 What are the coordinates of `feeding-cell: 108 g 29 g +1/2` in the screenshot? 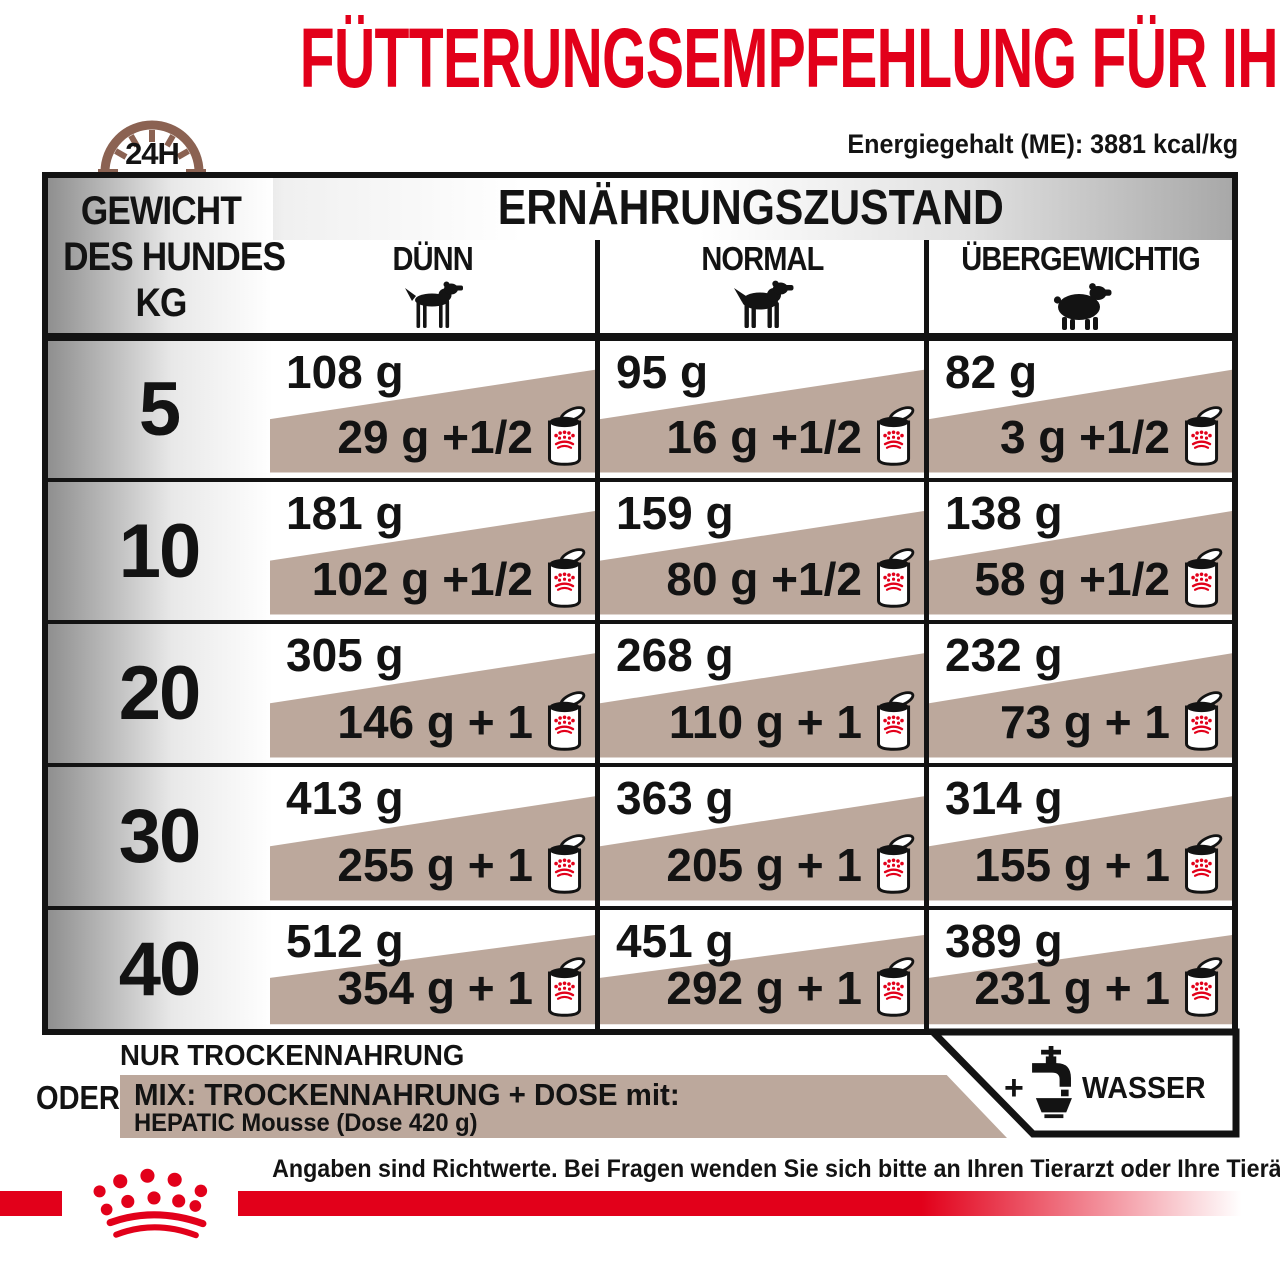 It's located at (432, 409).